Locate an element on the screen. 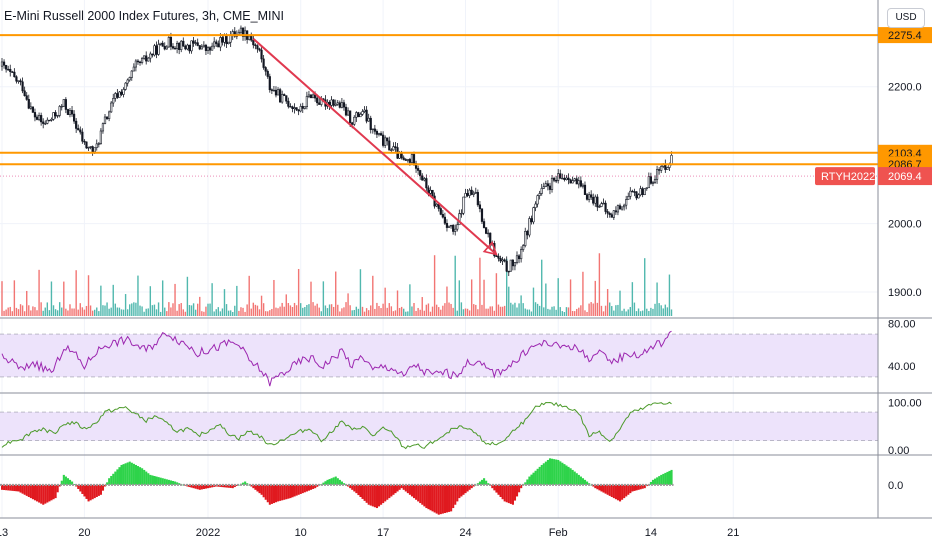  current-price-label: 2069.4 is located at coordinates (905, 177).